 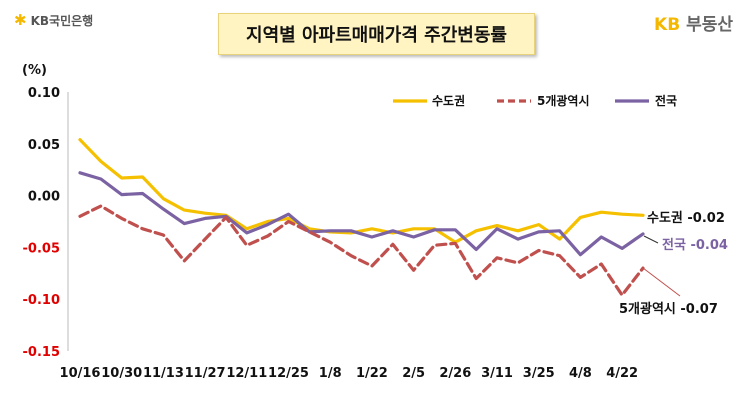 I want to click on y-tick-label: 0.05, so click(x=44, y=145).